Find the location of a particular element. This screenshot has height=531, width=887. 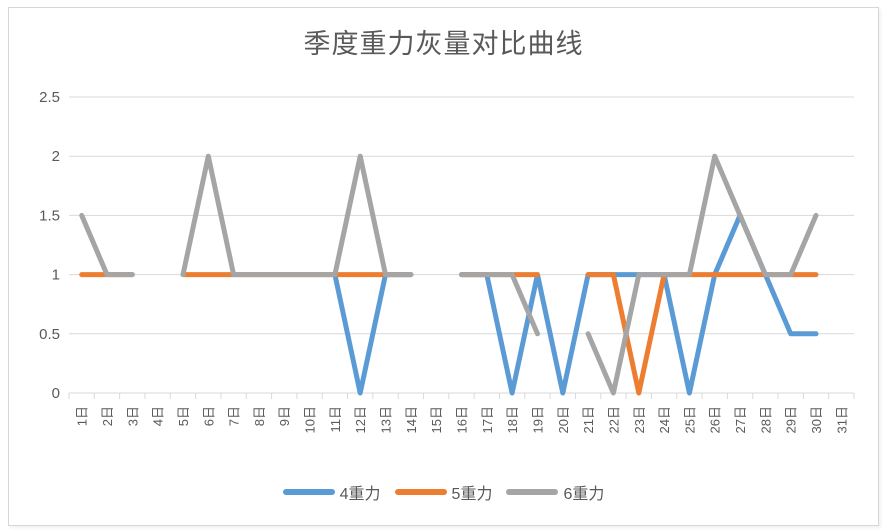

x-axis-label: 30日 is located at coordinates (816, 419).